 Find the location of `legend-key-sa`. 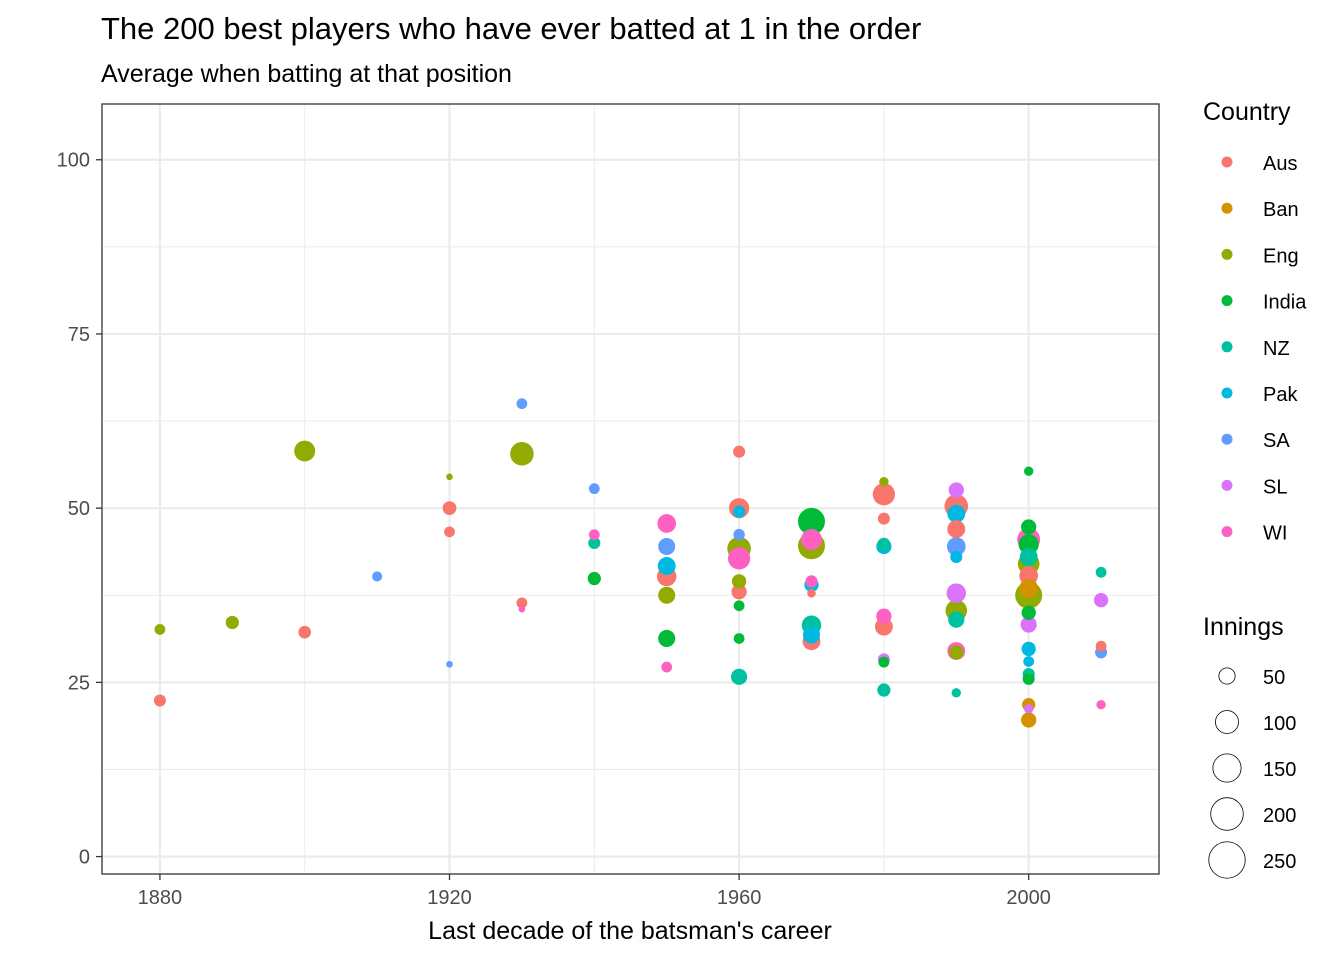

legend-key-sa is located at coordinates (1227, 439).